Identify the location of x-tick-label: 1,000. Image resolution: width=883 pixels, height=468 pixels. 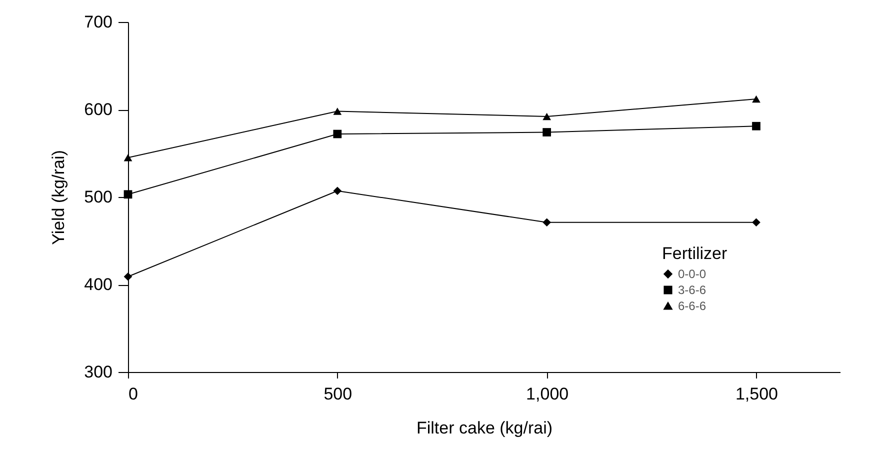
(547, 394).